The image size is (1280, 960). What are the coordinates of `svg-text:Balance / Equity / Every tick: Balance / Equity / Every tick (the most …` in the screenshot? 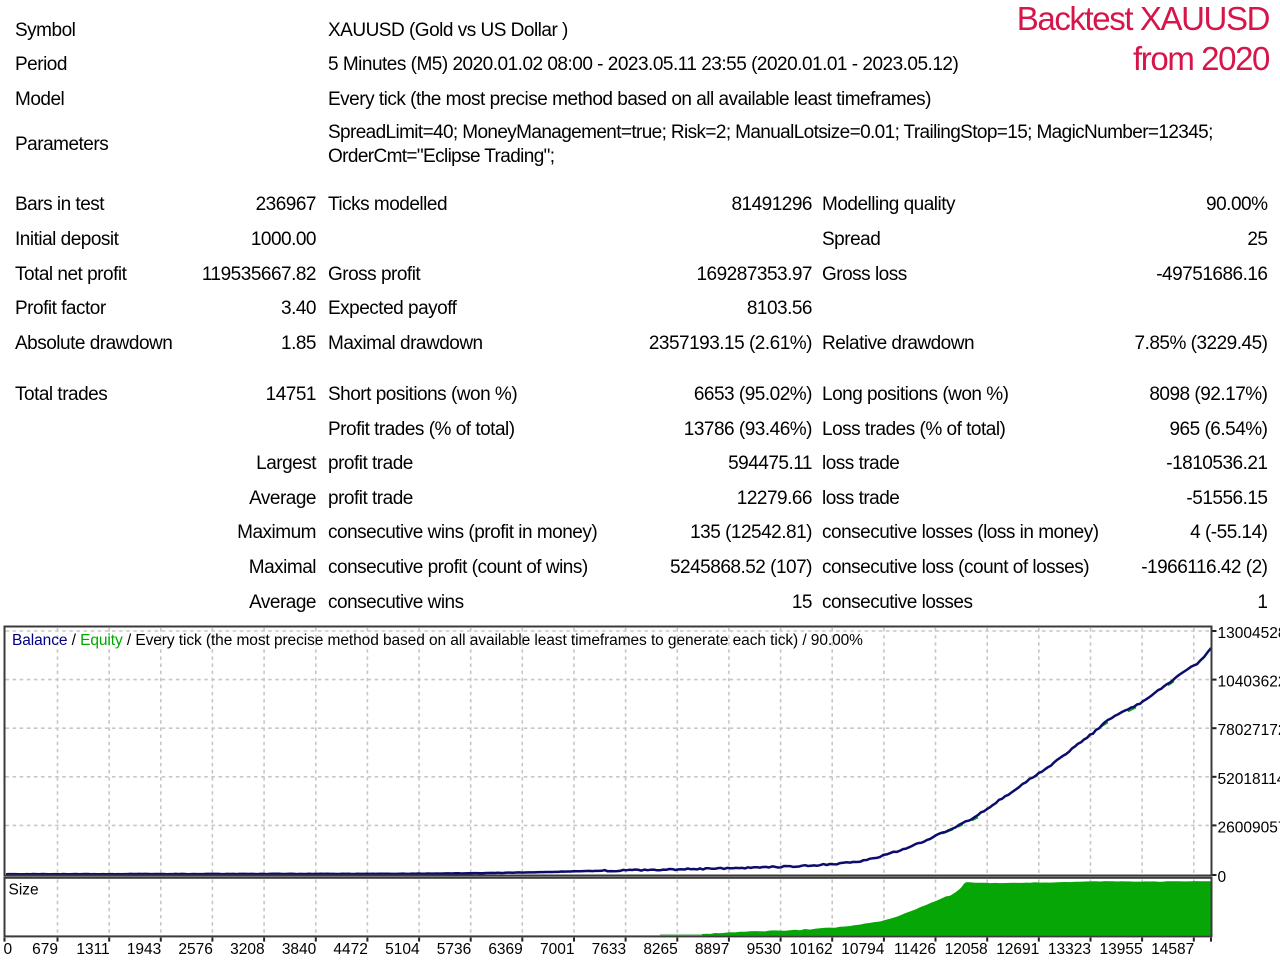 It's located at (437, 640).